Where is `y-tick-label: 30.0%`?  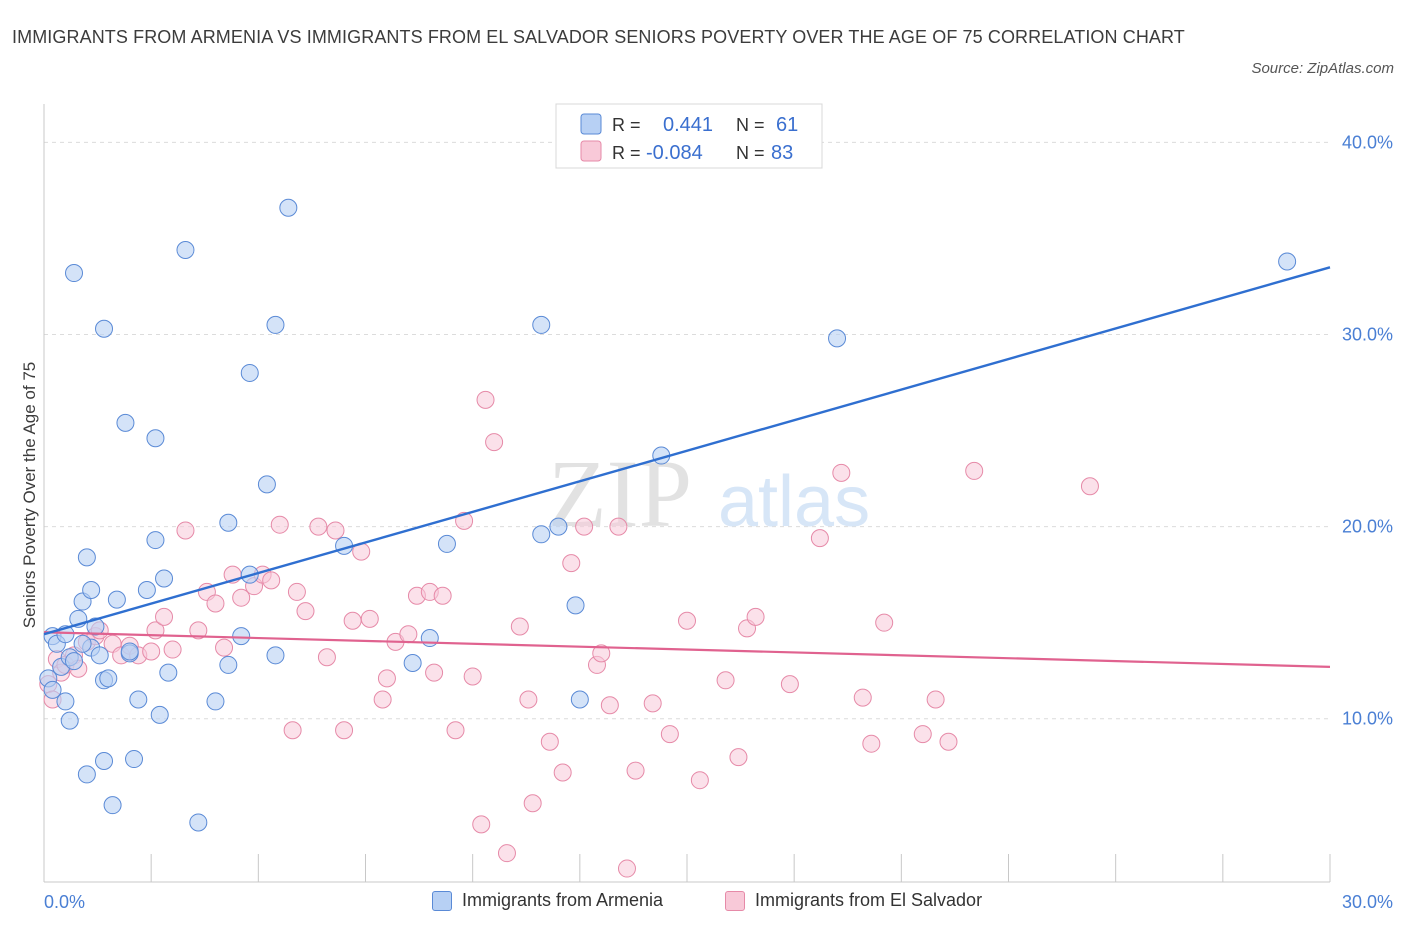
y-tick-label: 30.0% is located at coordinates (1367, 335).